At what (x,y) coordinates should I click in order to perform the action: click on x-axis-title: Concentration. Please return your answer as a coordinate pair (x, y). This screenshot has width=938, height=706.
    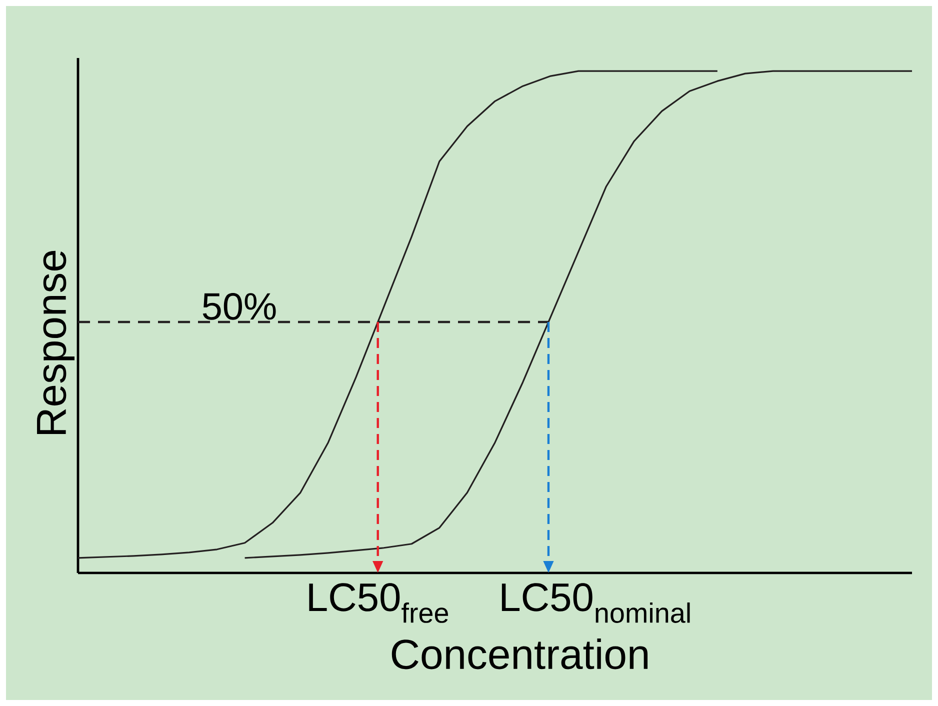
    Looking at the image, I should click on (520, 654).